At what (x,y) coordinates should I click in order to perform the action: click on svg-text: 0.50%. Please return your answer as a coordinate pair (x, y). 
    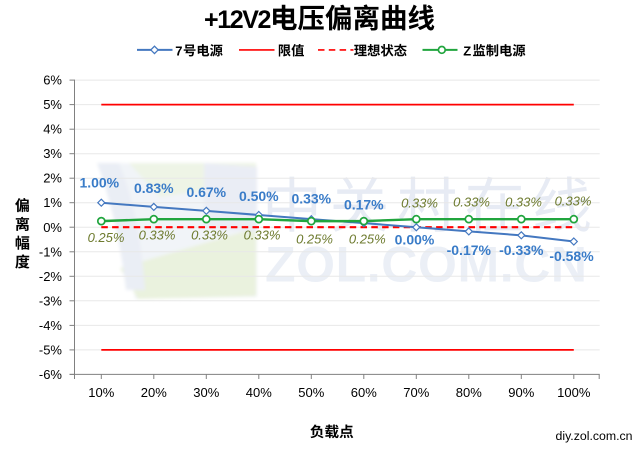
    Looking at the image, I should click on (259, 196).